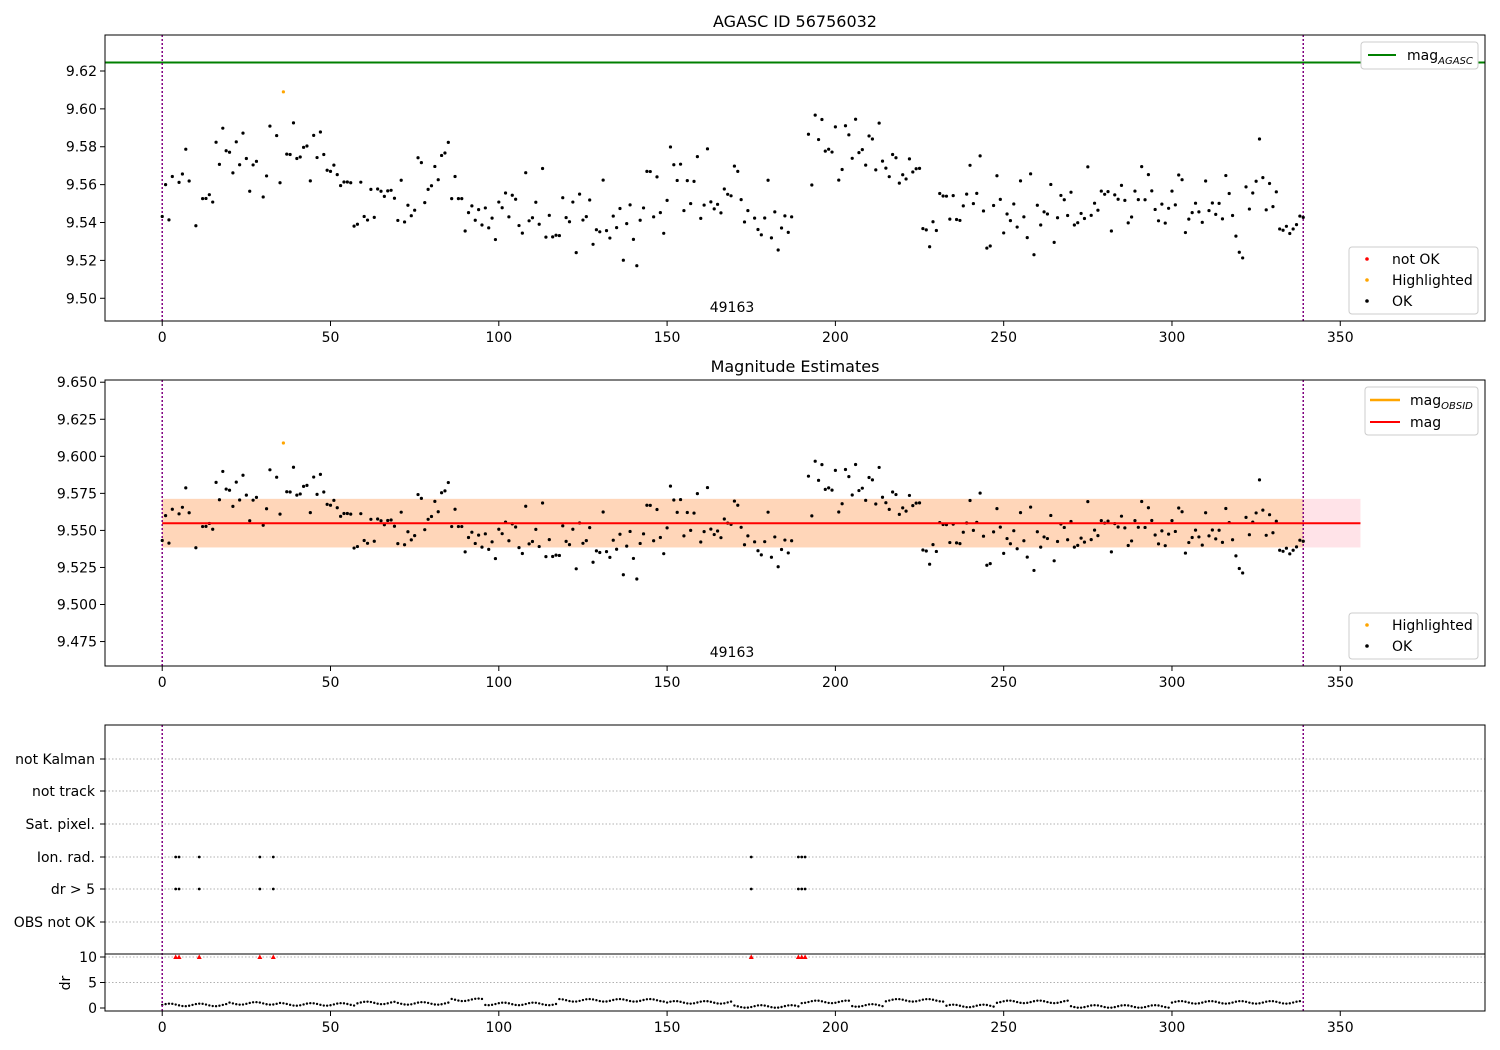  I want to click on x-tick-label: 350, so click(1340, 683).